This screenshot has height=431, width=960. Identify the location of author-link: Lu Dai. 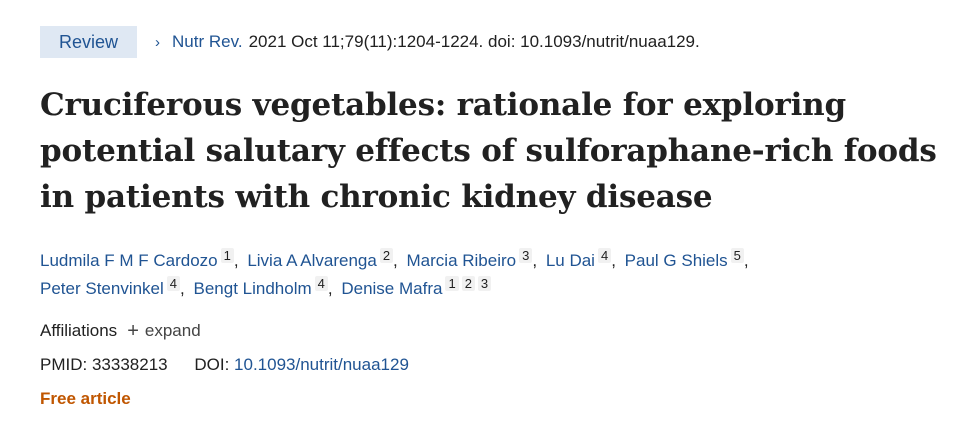
(570, 260).